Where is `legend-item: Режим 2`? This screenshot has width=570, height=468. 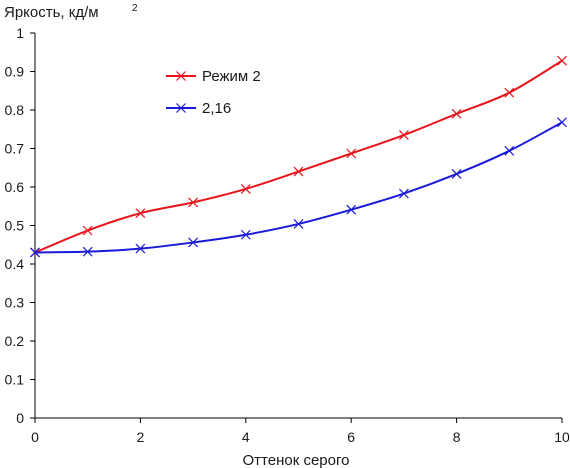 legend-item: Режим 2 is located at coordinates (213, 76).